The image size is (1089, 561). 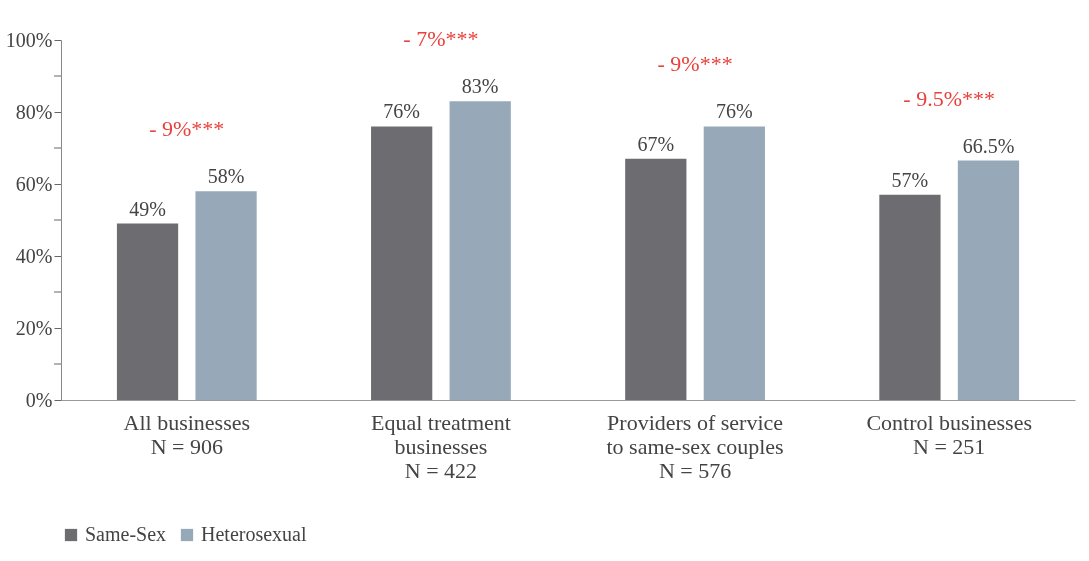 What do you see at coordinates (126, 534) in the screenshot?
I see `legend-label: Same-Sex` at bounding box center [126, 534].